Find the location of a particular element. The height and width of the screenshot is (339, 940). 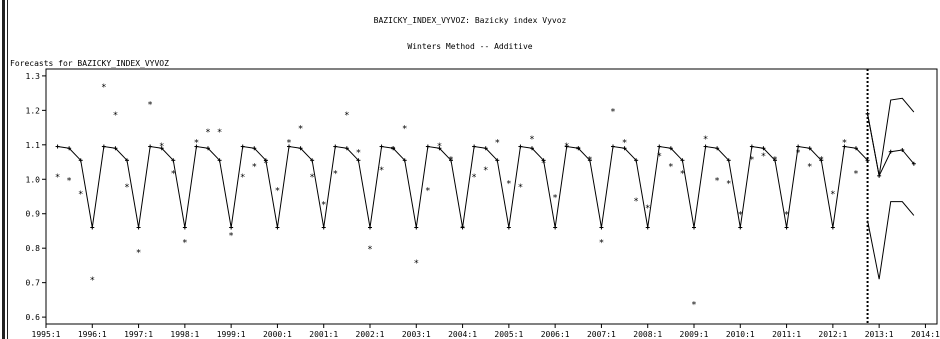

x-tick-label: 2004:1 is located at coordinates (462, 334).